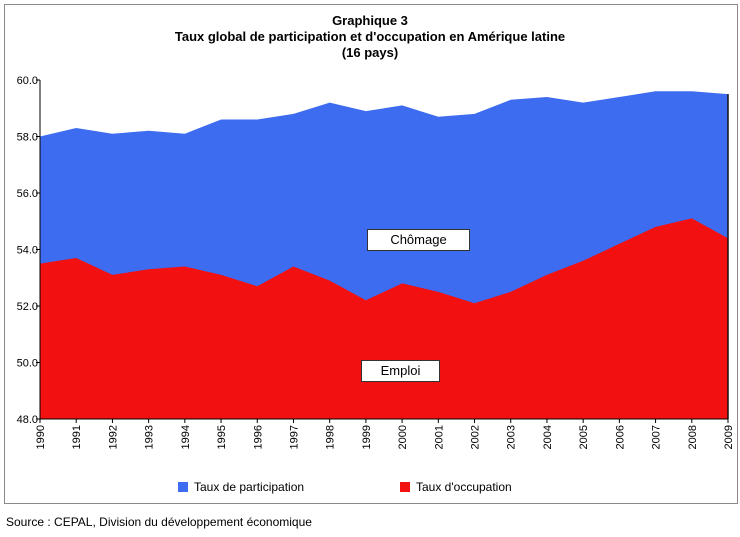 This screenshot has width=740, height=537. I want to click on x-tick-label: 1995, so click(222, 437).